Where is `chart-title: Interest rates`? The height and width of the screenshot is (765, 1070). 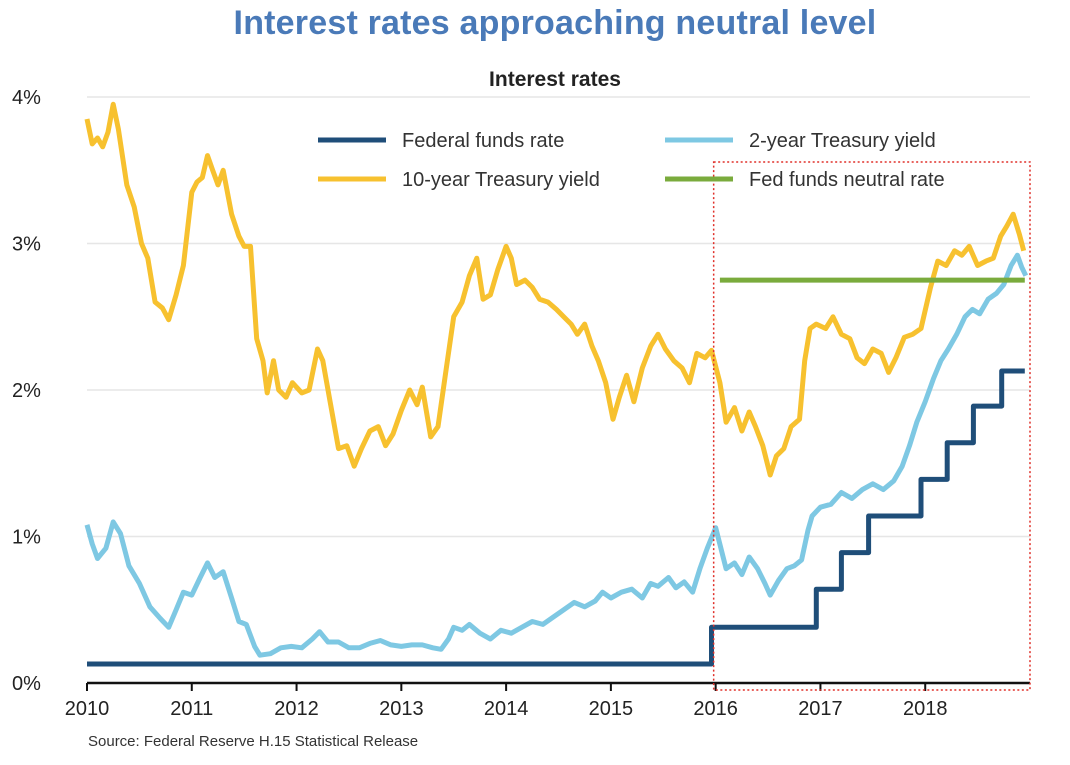 chart-title: Interest rates is located at coordinates (555, 79).